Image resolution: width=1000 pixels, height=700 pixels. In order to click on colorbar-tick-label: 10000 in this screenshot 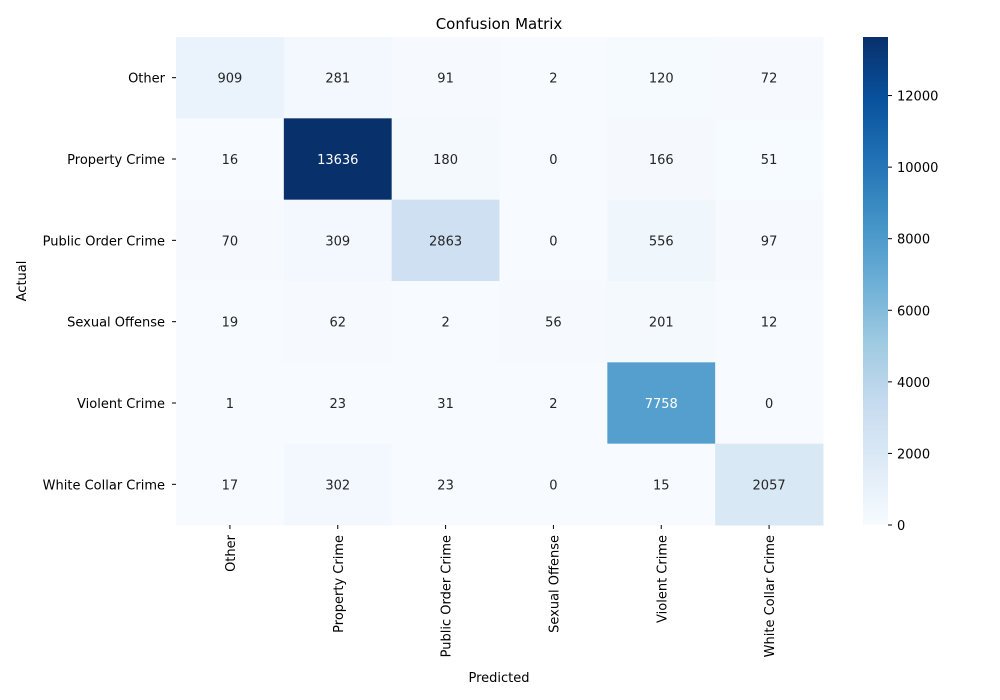, I will do `click(917, 168)`.